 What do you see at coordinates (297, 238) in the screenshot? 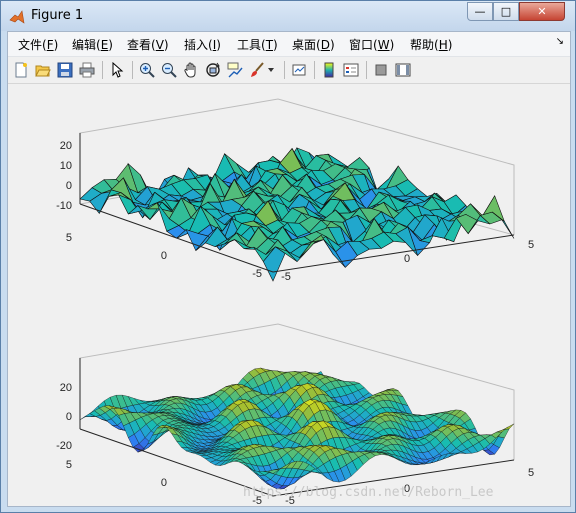
I see `axes-1-floor-edge` at bounding box center [297, 238].